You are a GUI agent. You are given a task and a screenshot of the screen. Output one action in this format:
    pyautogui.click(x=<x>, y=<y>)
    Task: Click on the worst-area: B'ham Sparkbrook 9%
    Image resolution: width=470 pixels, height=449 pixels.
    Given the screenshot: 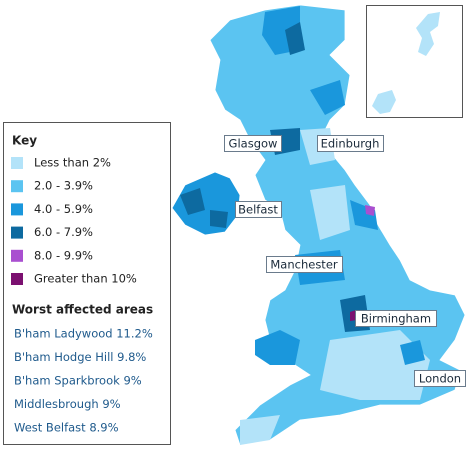 What is the action you would take?
    pyautogui.click(x=78, y=381)
    